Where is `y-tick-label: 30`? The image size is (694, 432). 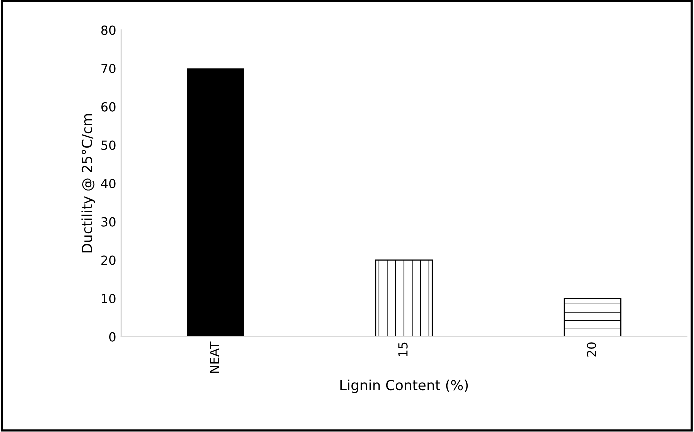 y-tick-label: 30 is located at coordinates (109, 222).